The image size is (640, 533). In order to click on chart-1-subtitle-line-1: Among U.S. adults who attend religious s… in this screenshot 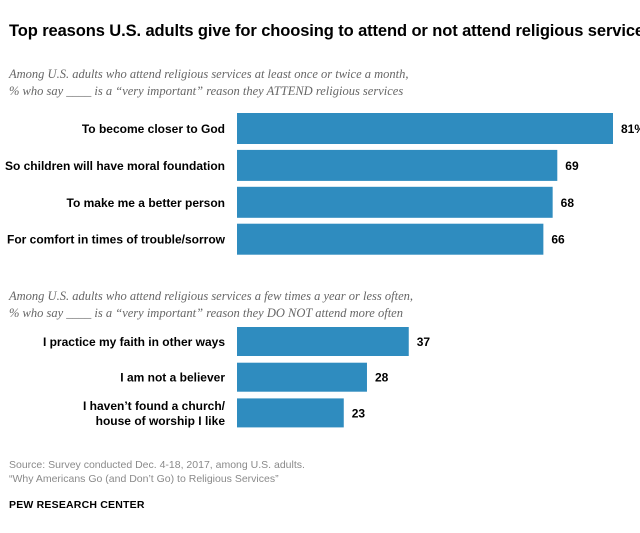, I will do `click(209, 74)`.